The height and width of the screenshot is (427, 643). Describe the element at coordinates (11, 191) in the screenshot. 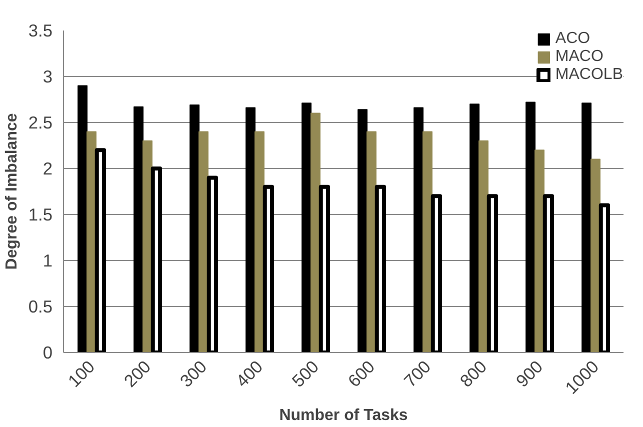

I see `y-axis-title: Degree of Imbalance` at that location.